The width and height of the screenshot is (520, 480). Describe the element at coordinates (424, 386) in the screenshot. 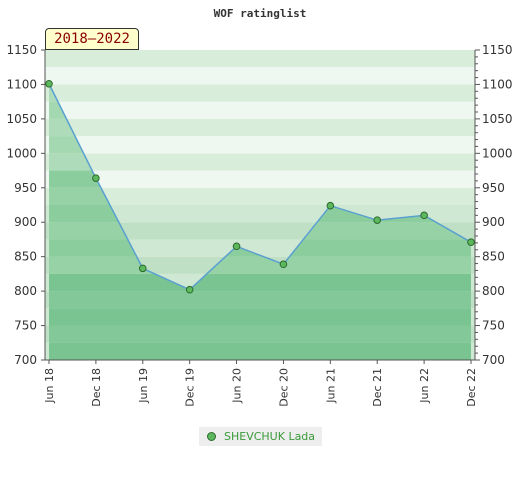

I see `x-tick-label: Jun 22` at that location.